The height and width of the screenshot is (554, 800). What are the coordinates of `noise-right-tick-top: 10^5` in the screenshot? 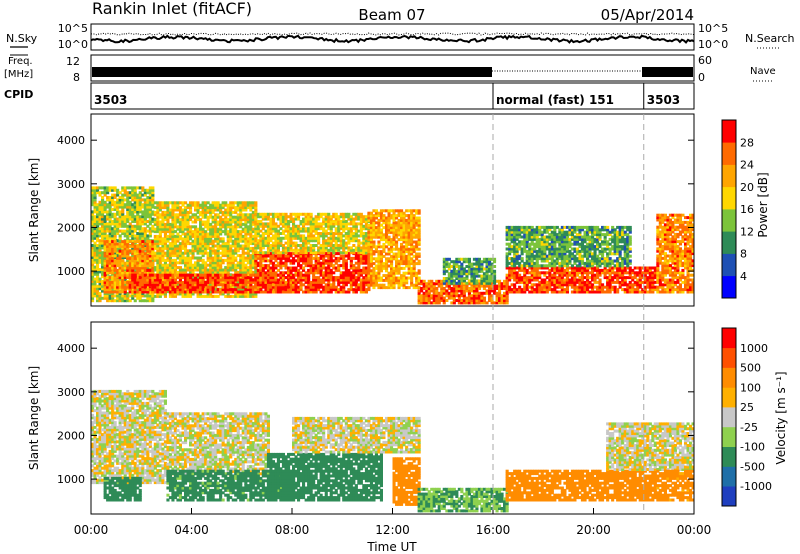 It's located at (713, 28).